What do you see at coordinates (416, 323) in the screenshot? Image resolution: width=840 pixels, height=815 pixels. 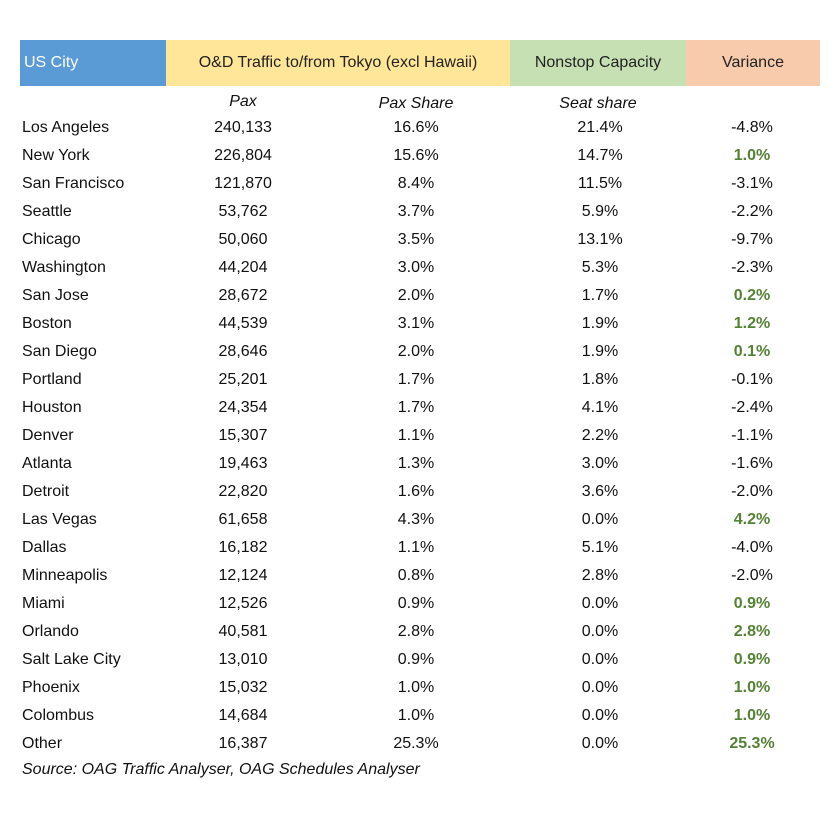 I see `table-cell: 3.1%` at bounding box center [416, 323].